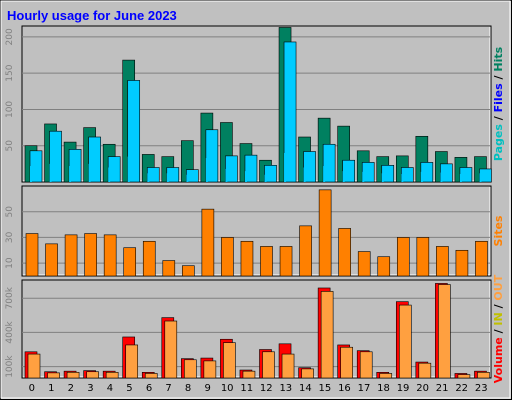 The image size is (512, 400). Describe the element at coordinates (422, 388) in the screenshot. I see `x-tick-label: 20` at that location.